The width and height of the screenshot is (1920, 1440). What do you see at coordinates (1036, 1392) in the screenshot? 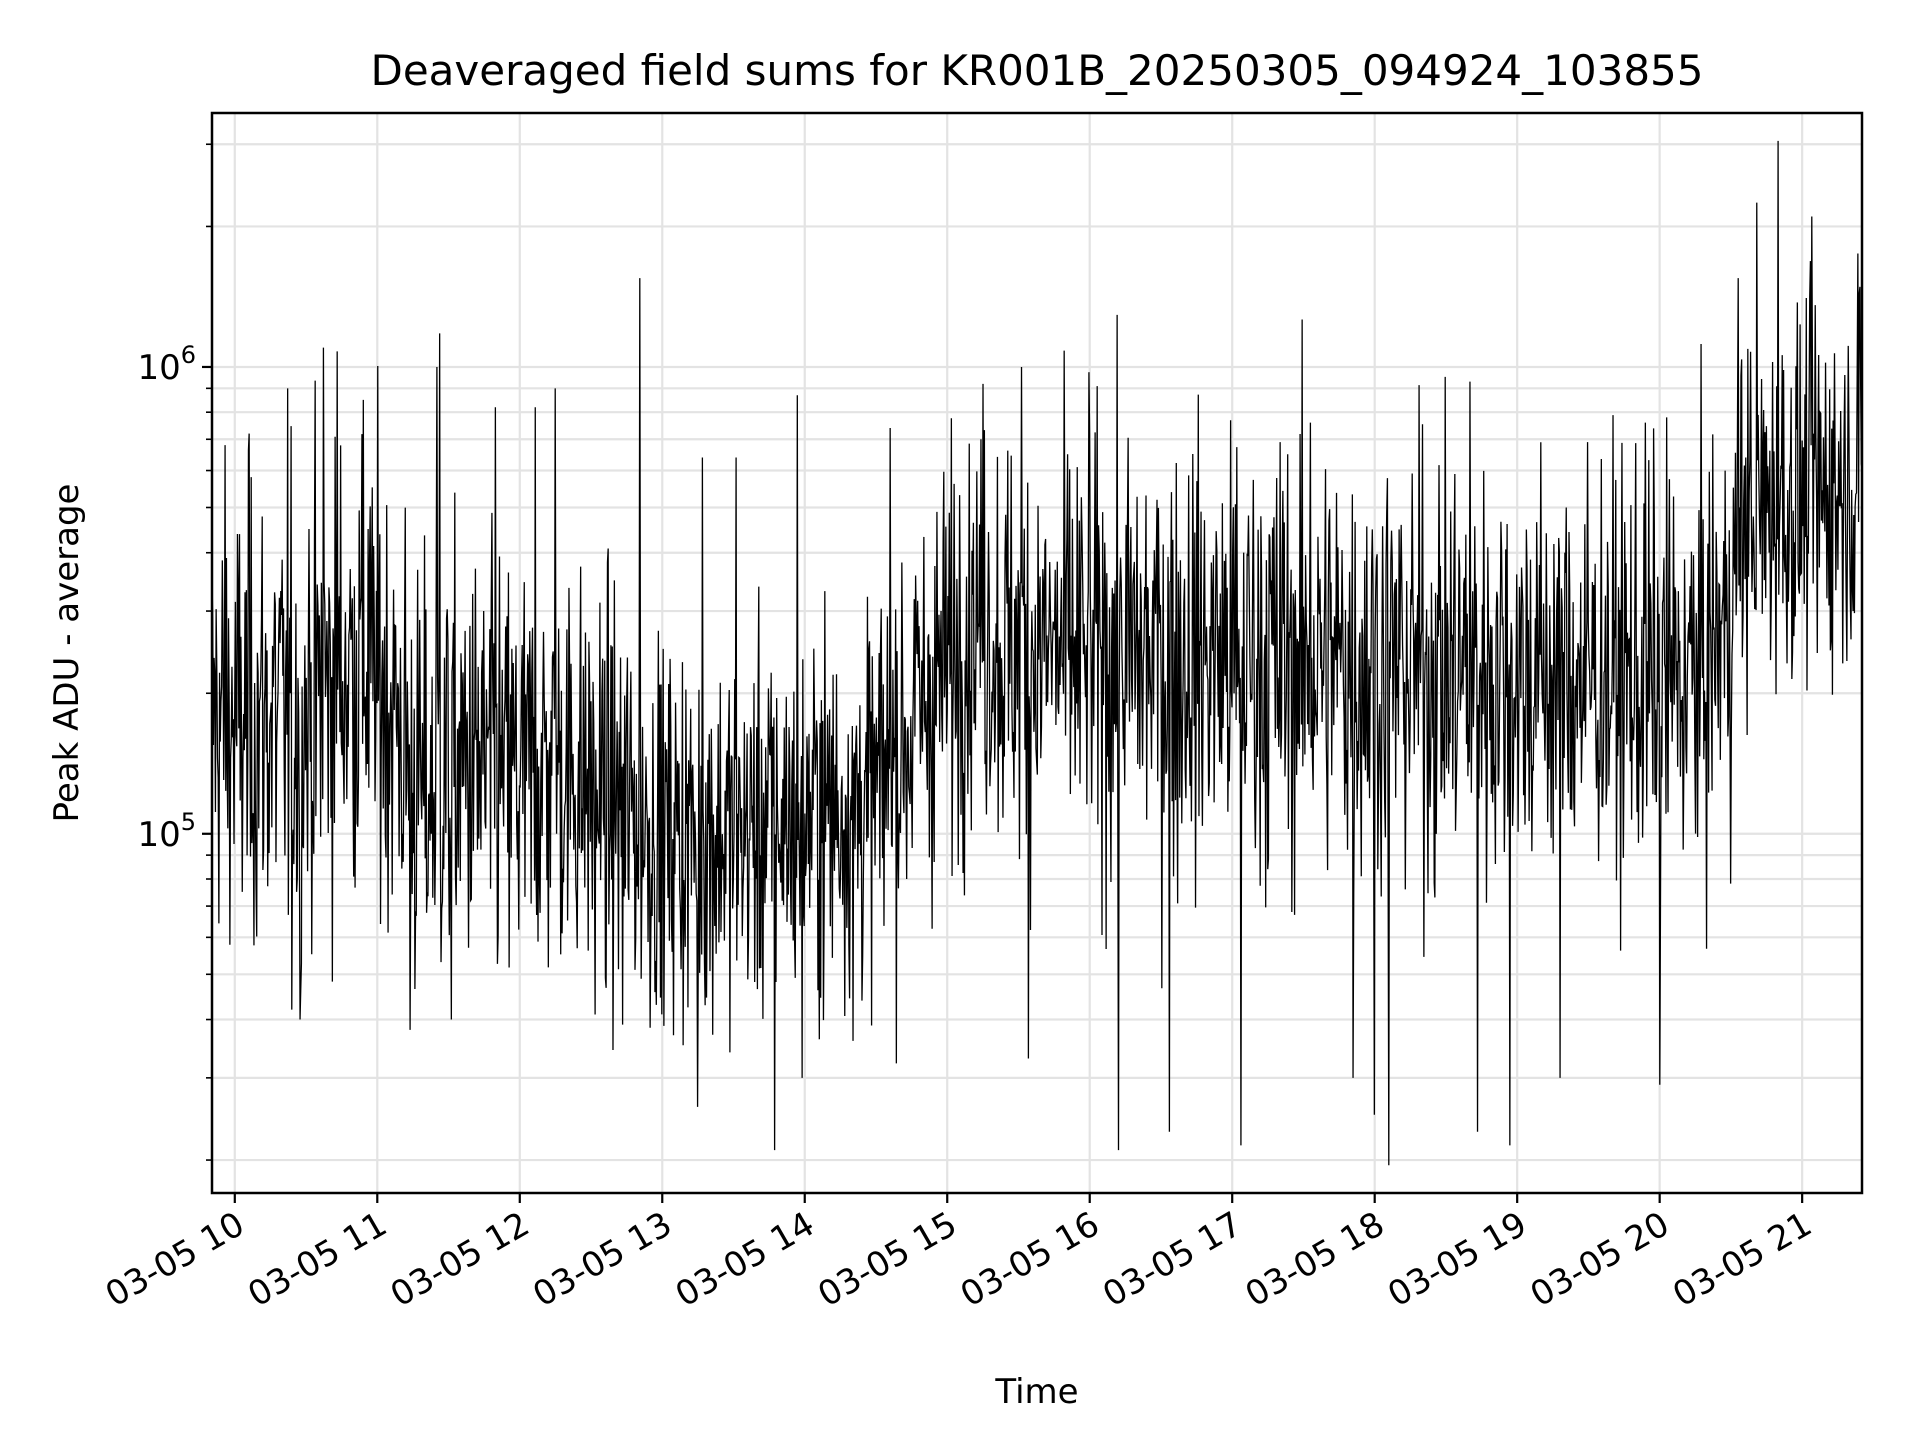
I see `x-axis-label: Time` at bounding box center [1036, 1392].